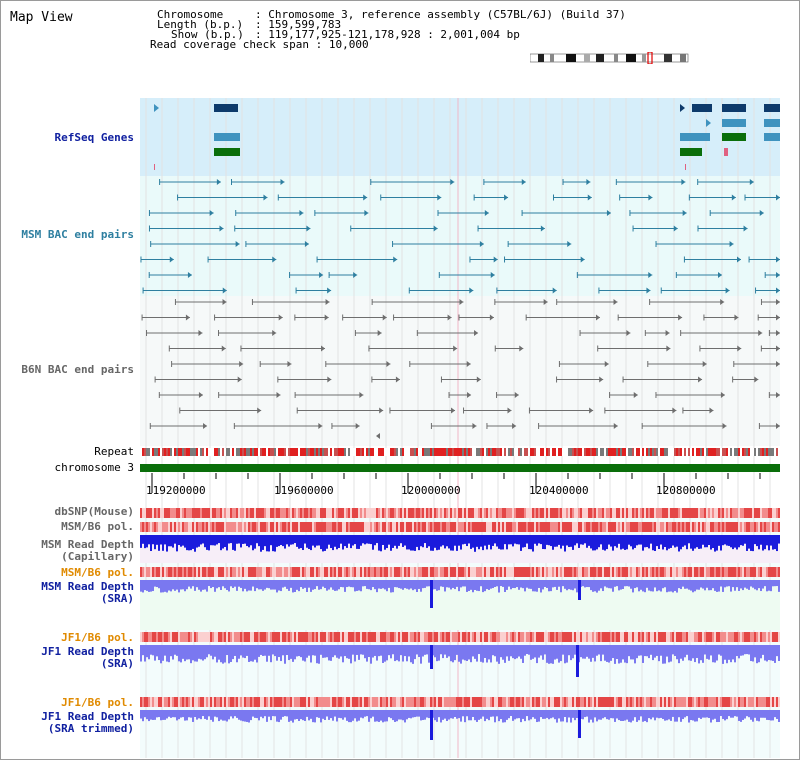  Describe the element at coordinates (301, 213) in the screenshot. I see `msm-bac-pair-end` at that location.